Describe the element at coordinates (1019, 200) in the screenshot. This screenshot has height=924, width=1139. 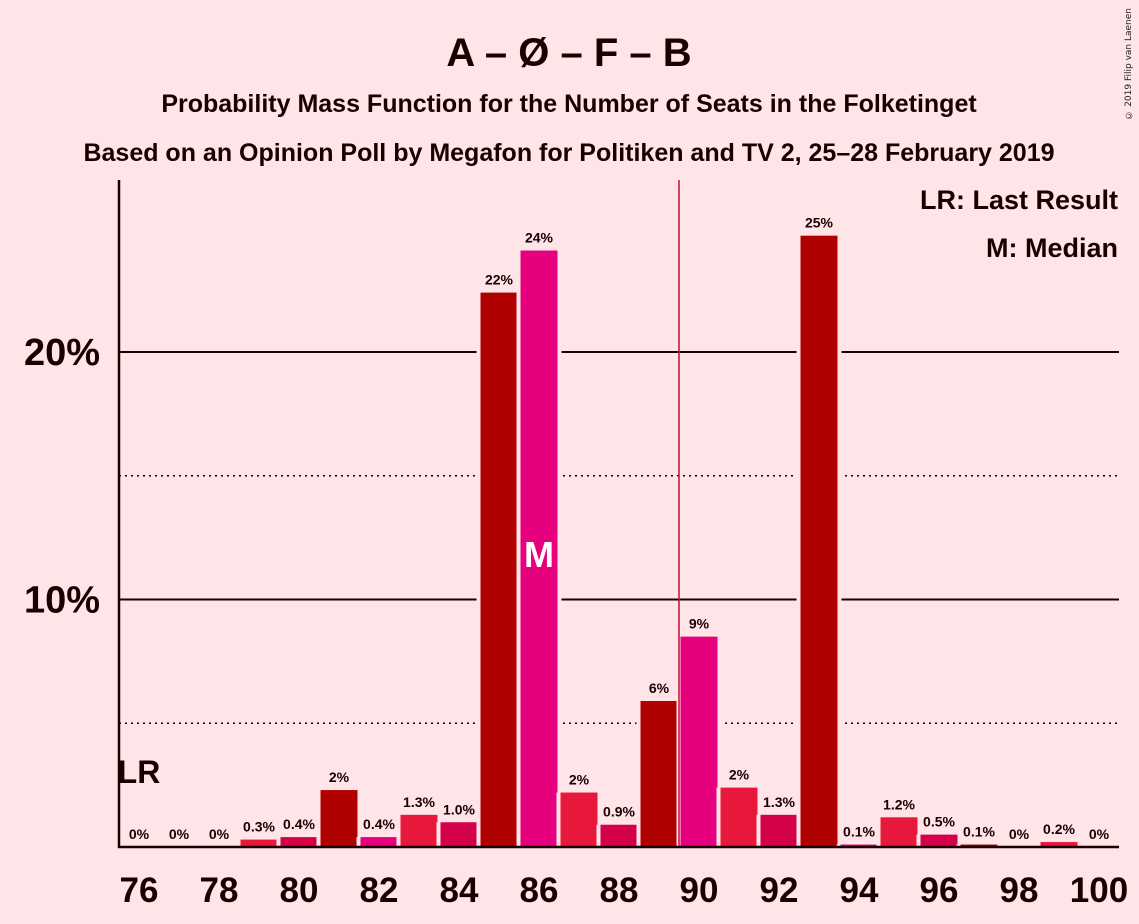
I see `legend-last-result: LR: Last Result` at that location.